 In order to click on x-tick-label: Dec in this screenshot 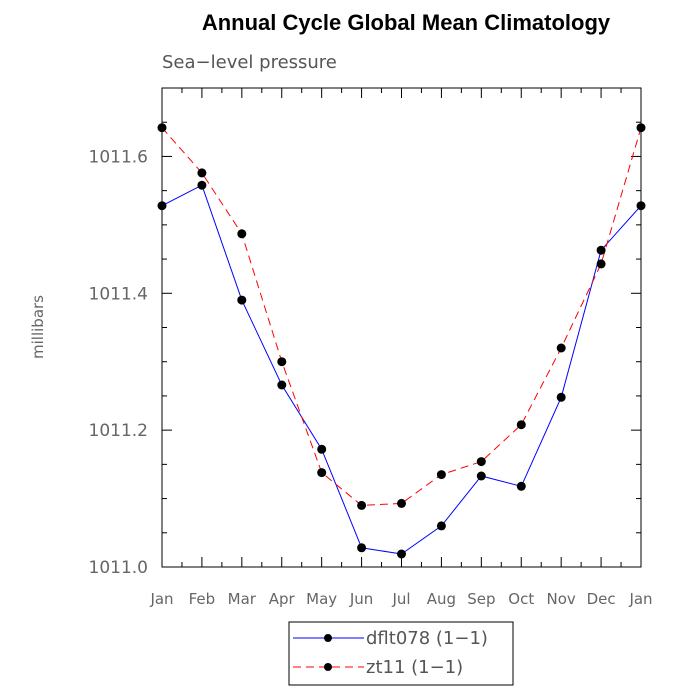, I will do `click(601, 599)`.